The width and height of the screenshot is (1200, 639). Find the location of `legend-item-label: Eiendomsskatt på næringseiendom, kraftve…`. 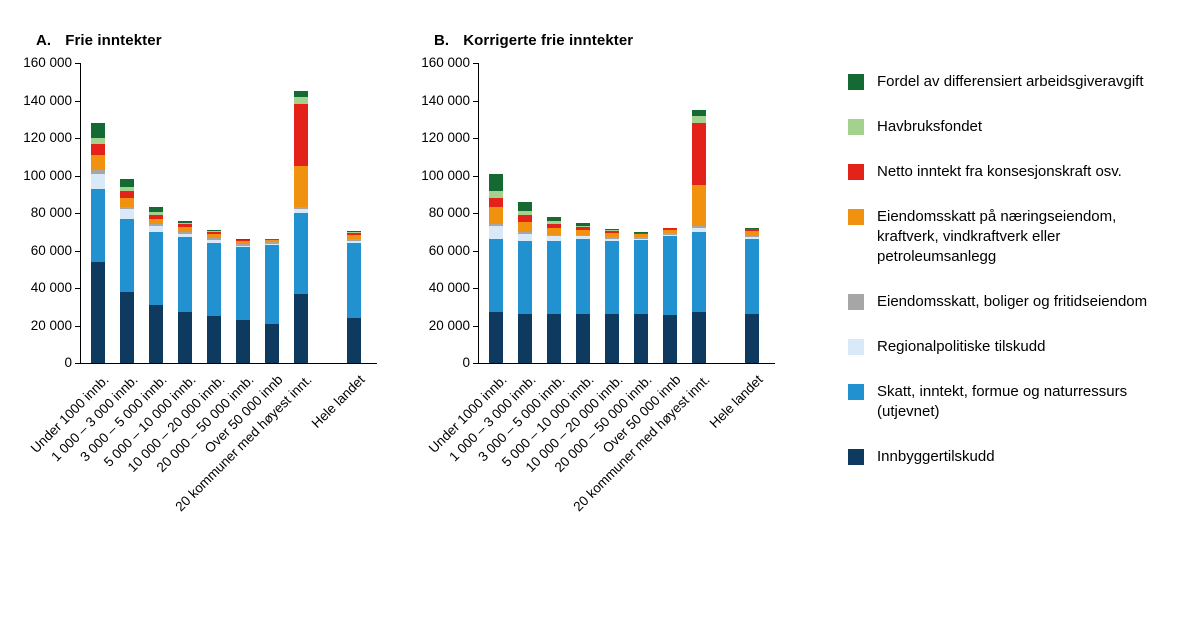

legend-item-label: Eiendomsskatt på næringseiendom, kraftve… is located at coordinates (997, 236).